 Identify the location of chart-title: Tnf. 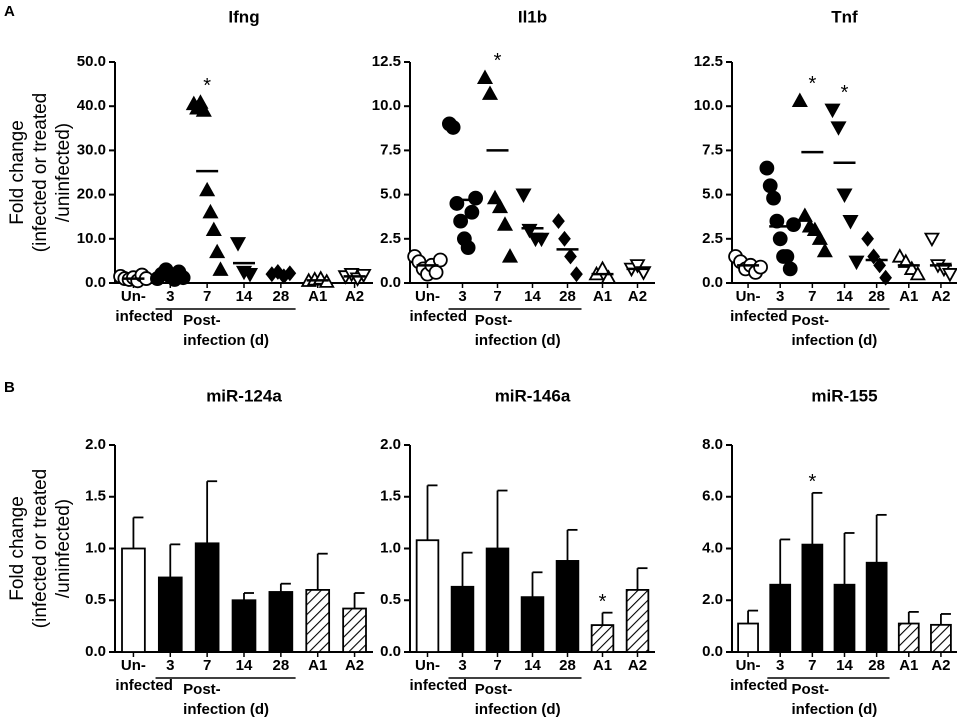
(844, 16).